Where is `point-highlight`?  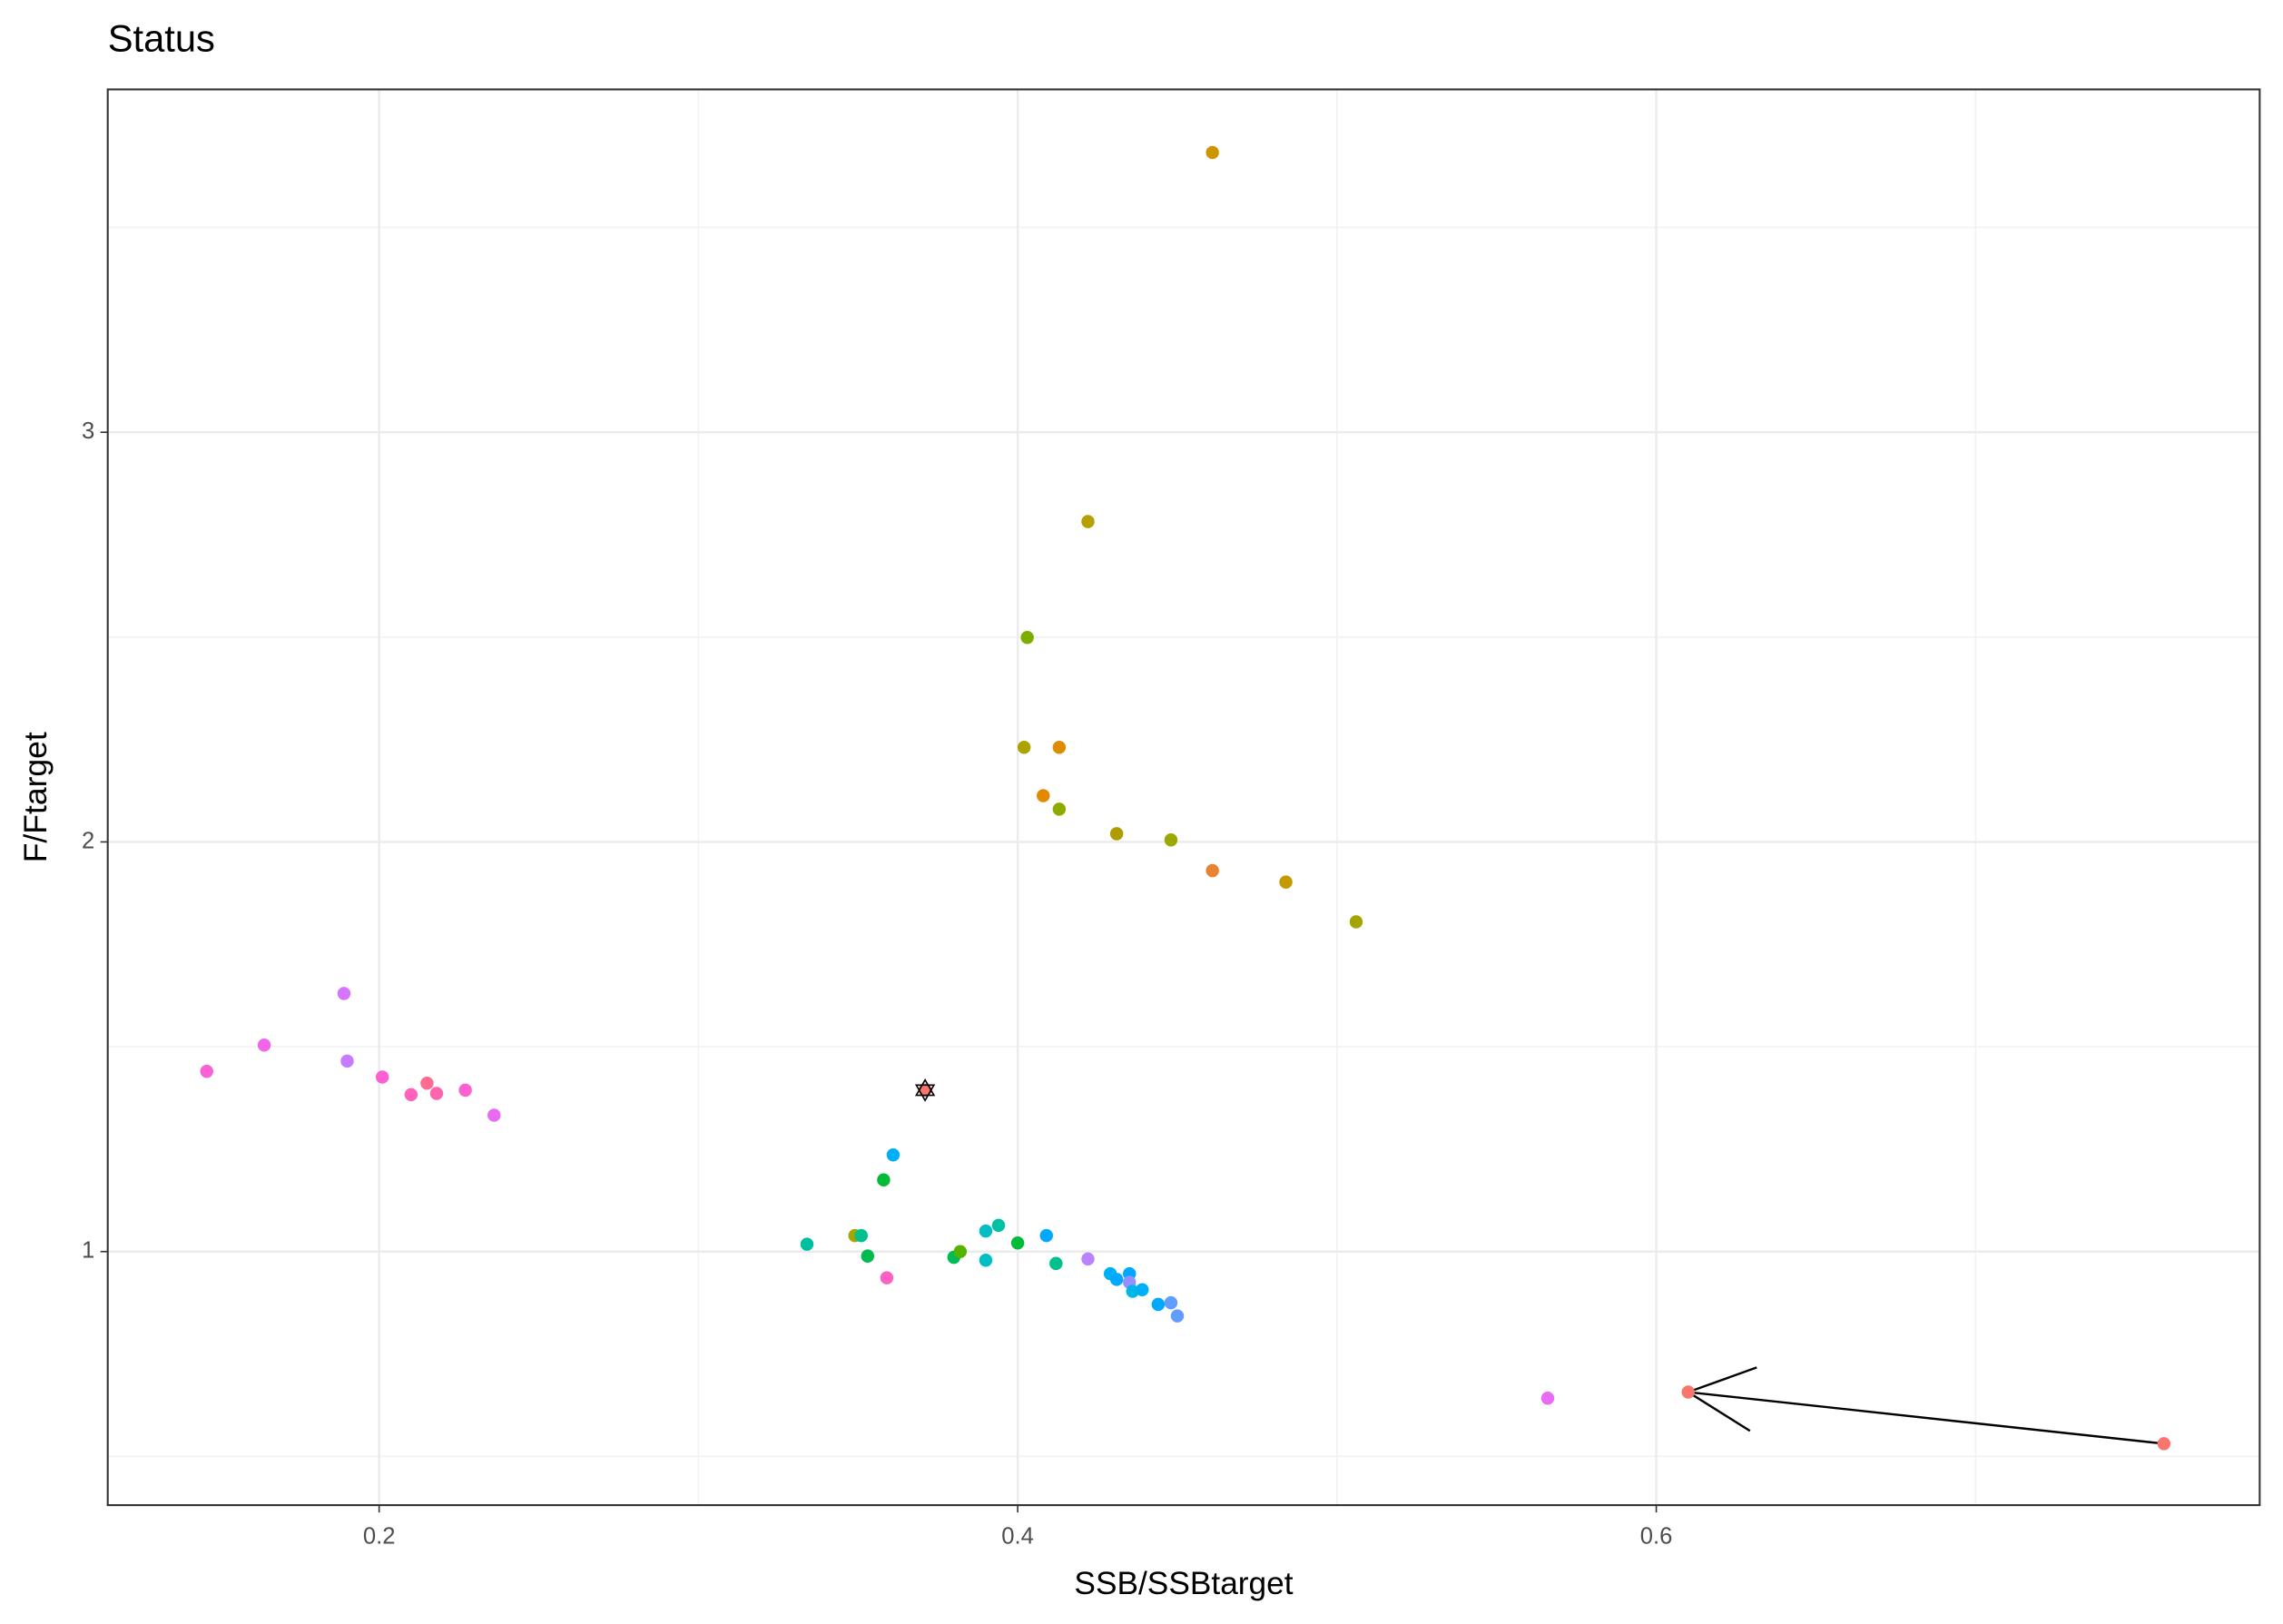 point-highlight is located at coordinates (925, 1090).